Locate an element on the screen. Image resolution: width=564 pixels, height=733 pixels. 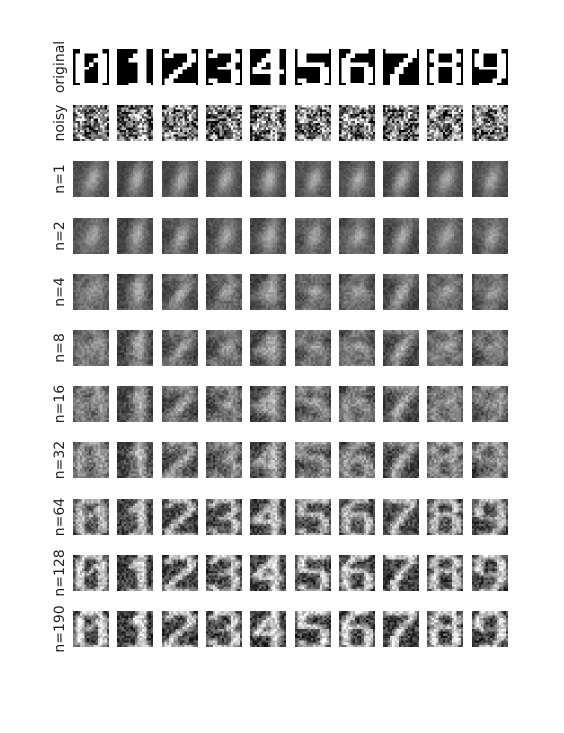
row-label-text: n=4 is located at coordinates (60, 292).